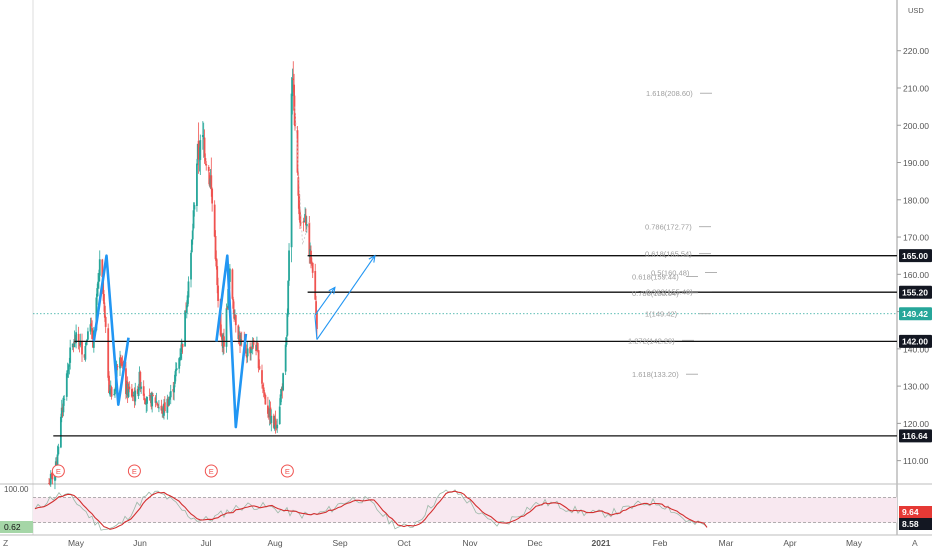 The image size is (932, 550). Describe the element at coordinates (274, 543) in the screenshot. I see `x-tick-label: Aug` at that location.